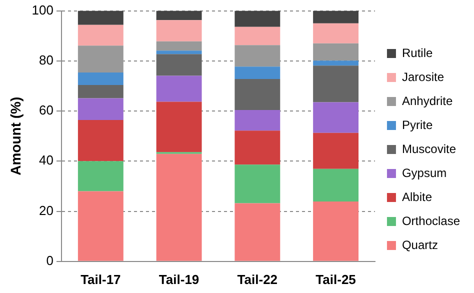  I want to click on y-tick-label: 80, so click(46, 60).